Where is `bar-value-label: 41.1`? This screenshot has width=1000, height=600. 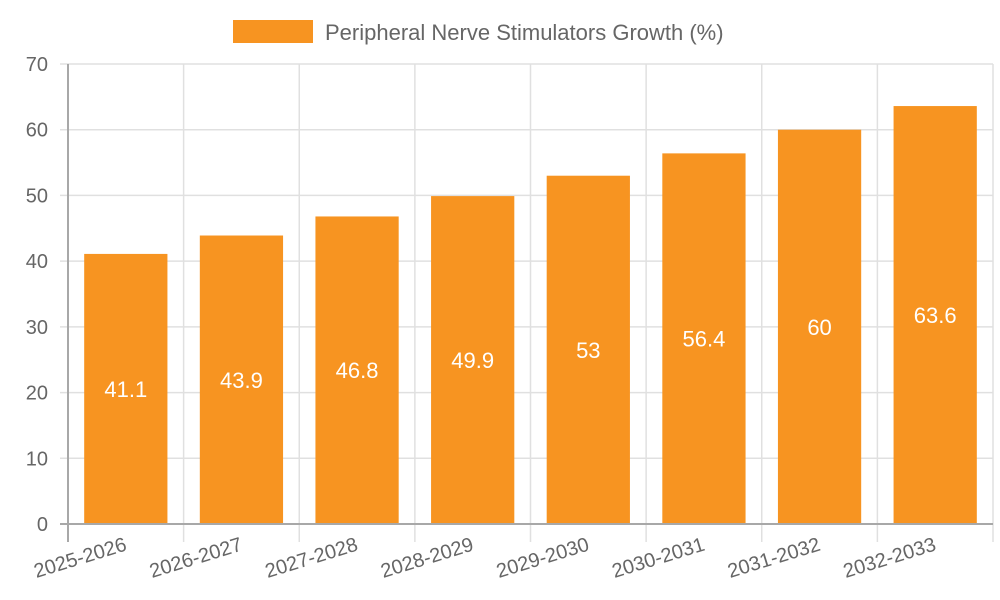
bar-value-label: 41.1 is located at coordinates (125, 389).